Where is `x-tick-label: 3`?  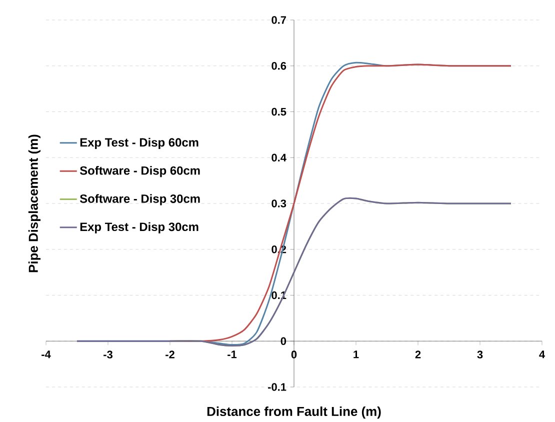
x-tick-label: 3 is located at coordinates (480, 354).